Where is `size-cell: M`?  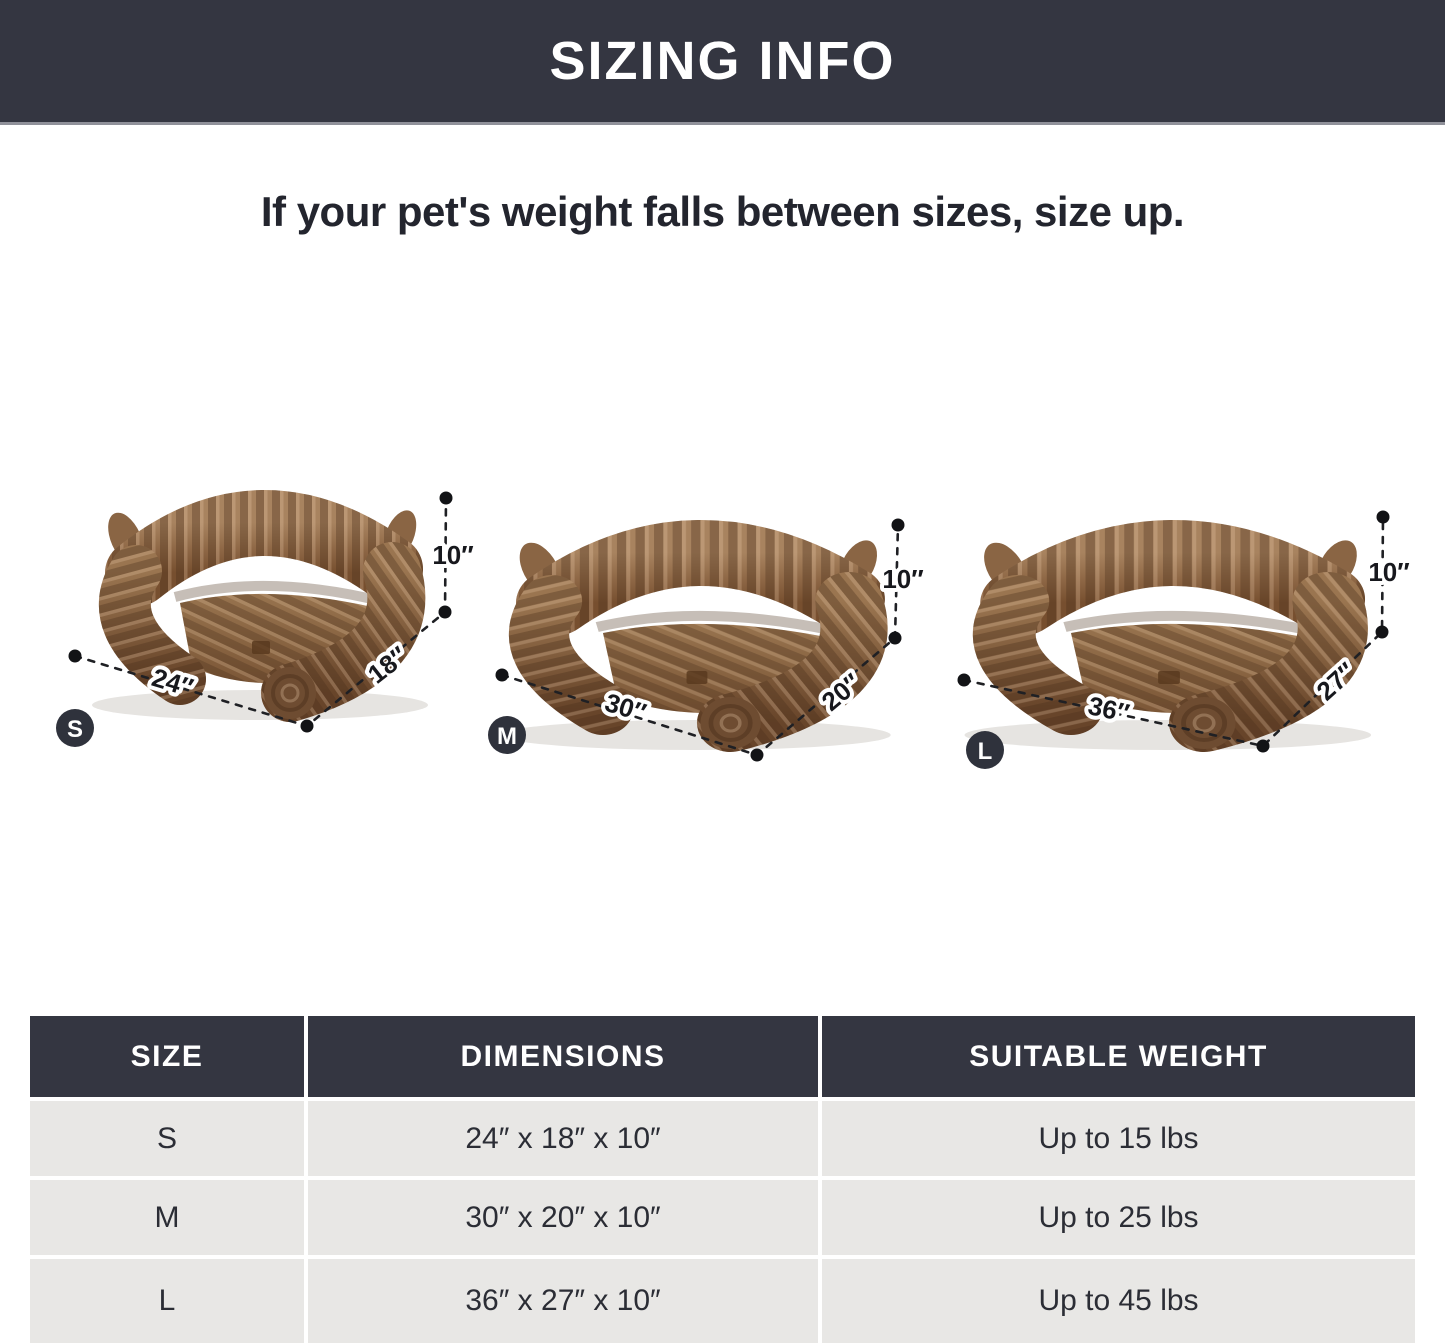
size-cell: M is located at coordinates (167, 1217).